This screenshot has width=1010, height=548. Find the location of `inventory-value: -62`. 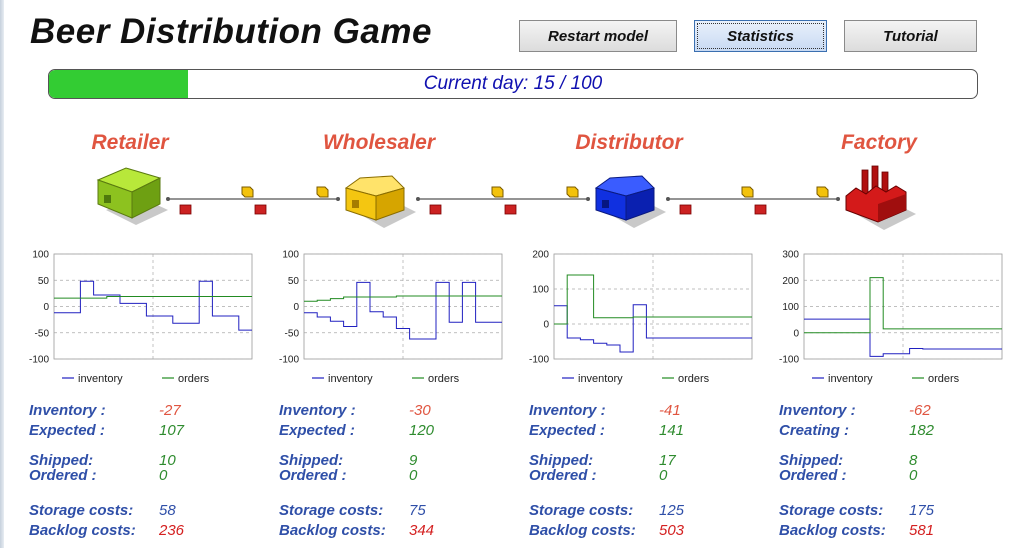

inventory-value: -62 is located at coordinates (920, 410).